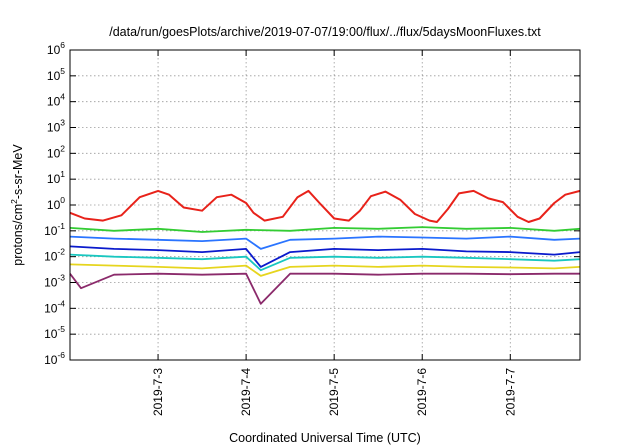 The height and width of the screenshot is (448, 640). Describe the element at coordinates (56, 126) in the screenshot. I see `y-tick-label: 10³` at that location.